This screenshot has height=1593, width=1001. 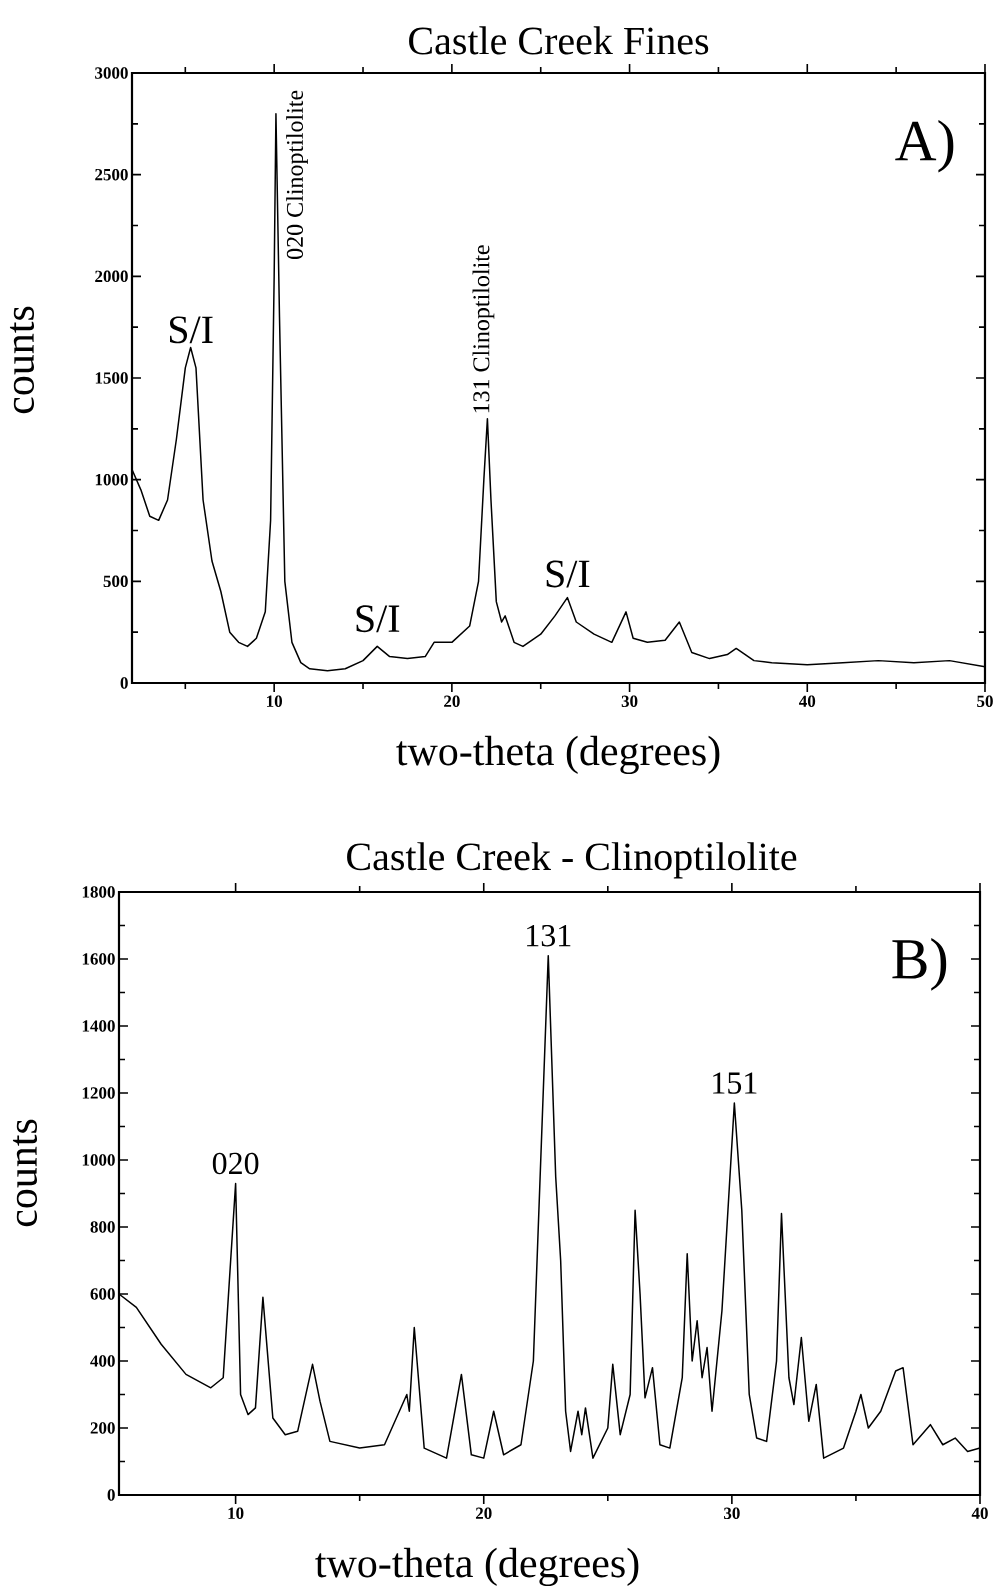 I want to click on annotation: A), so click(x=924, y=146).